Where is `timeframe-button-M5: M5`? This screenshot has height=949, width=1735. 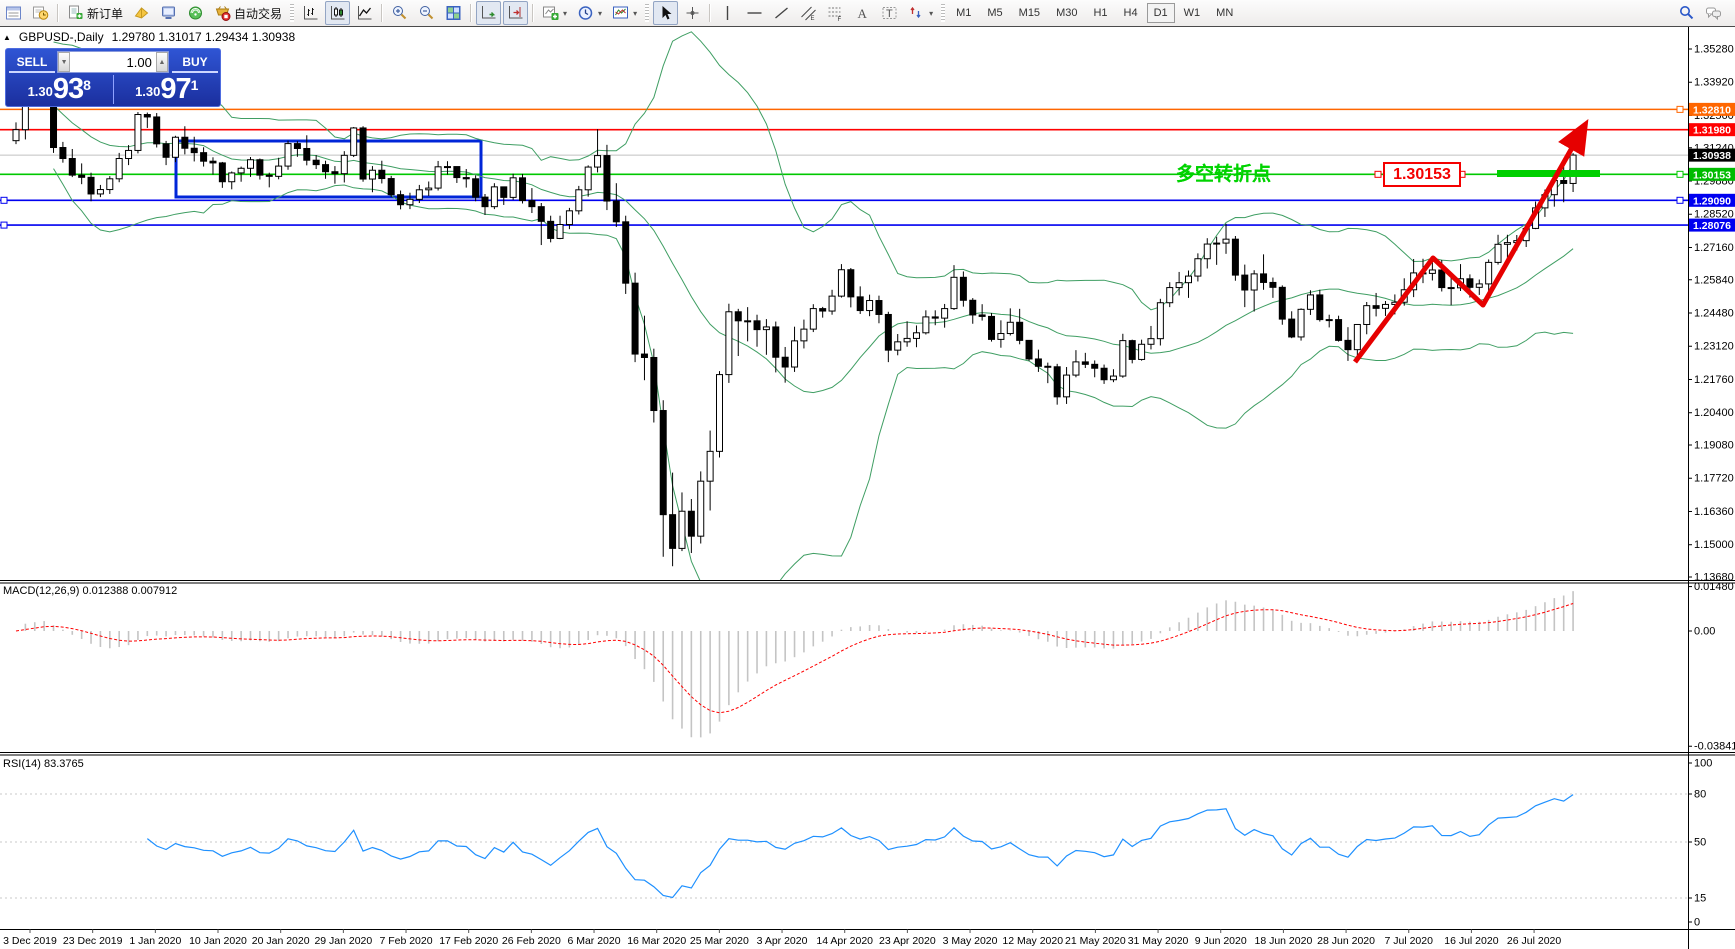 timeframe-button-M5: M5 is located at coordinates (995, 13).